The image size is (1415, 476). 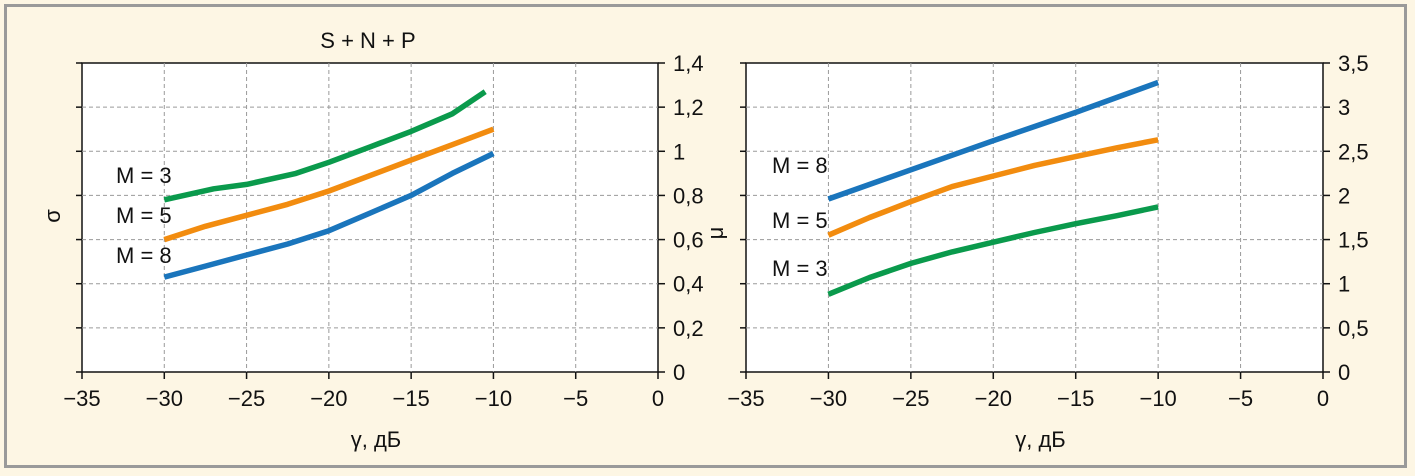 I want to click on y-axis-label-left: σ, so click(x=52, y=216).